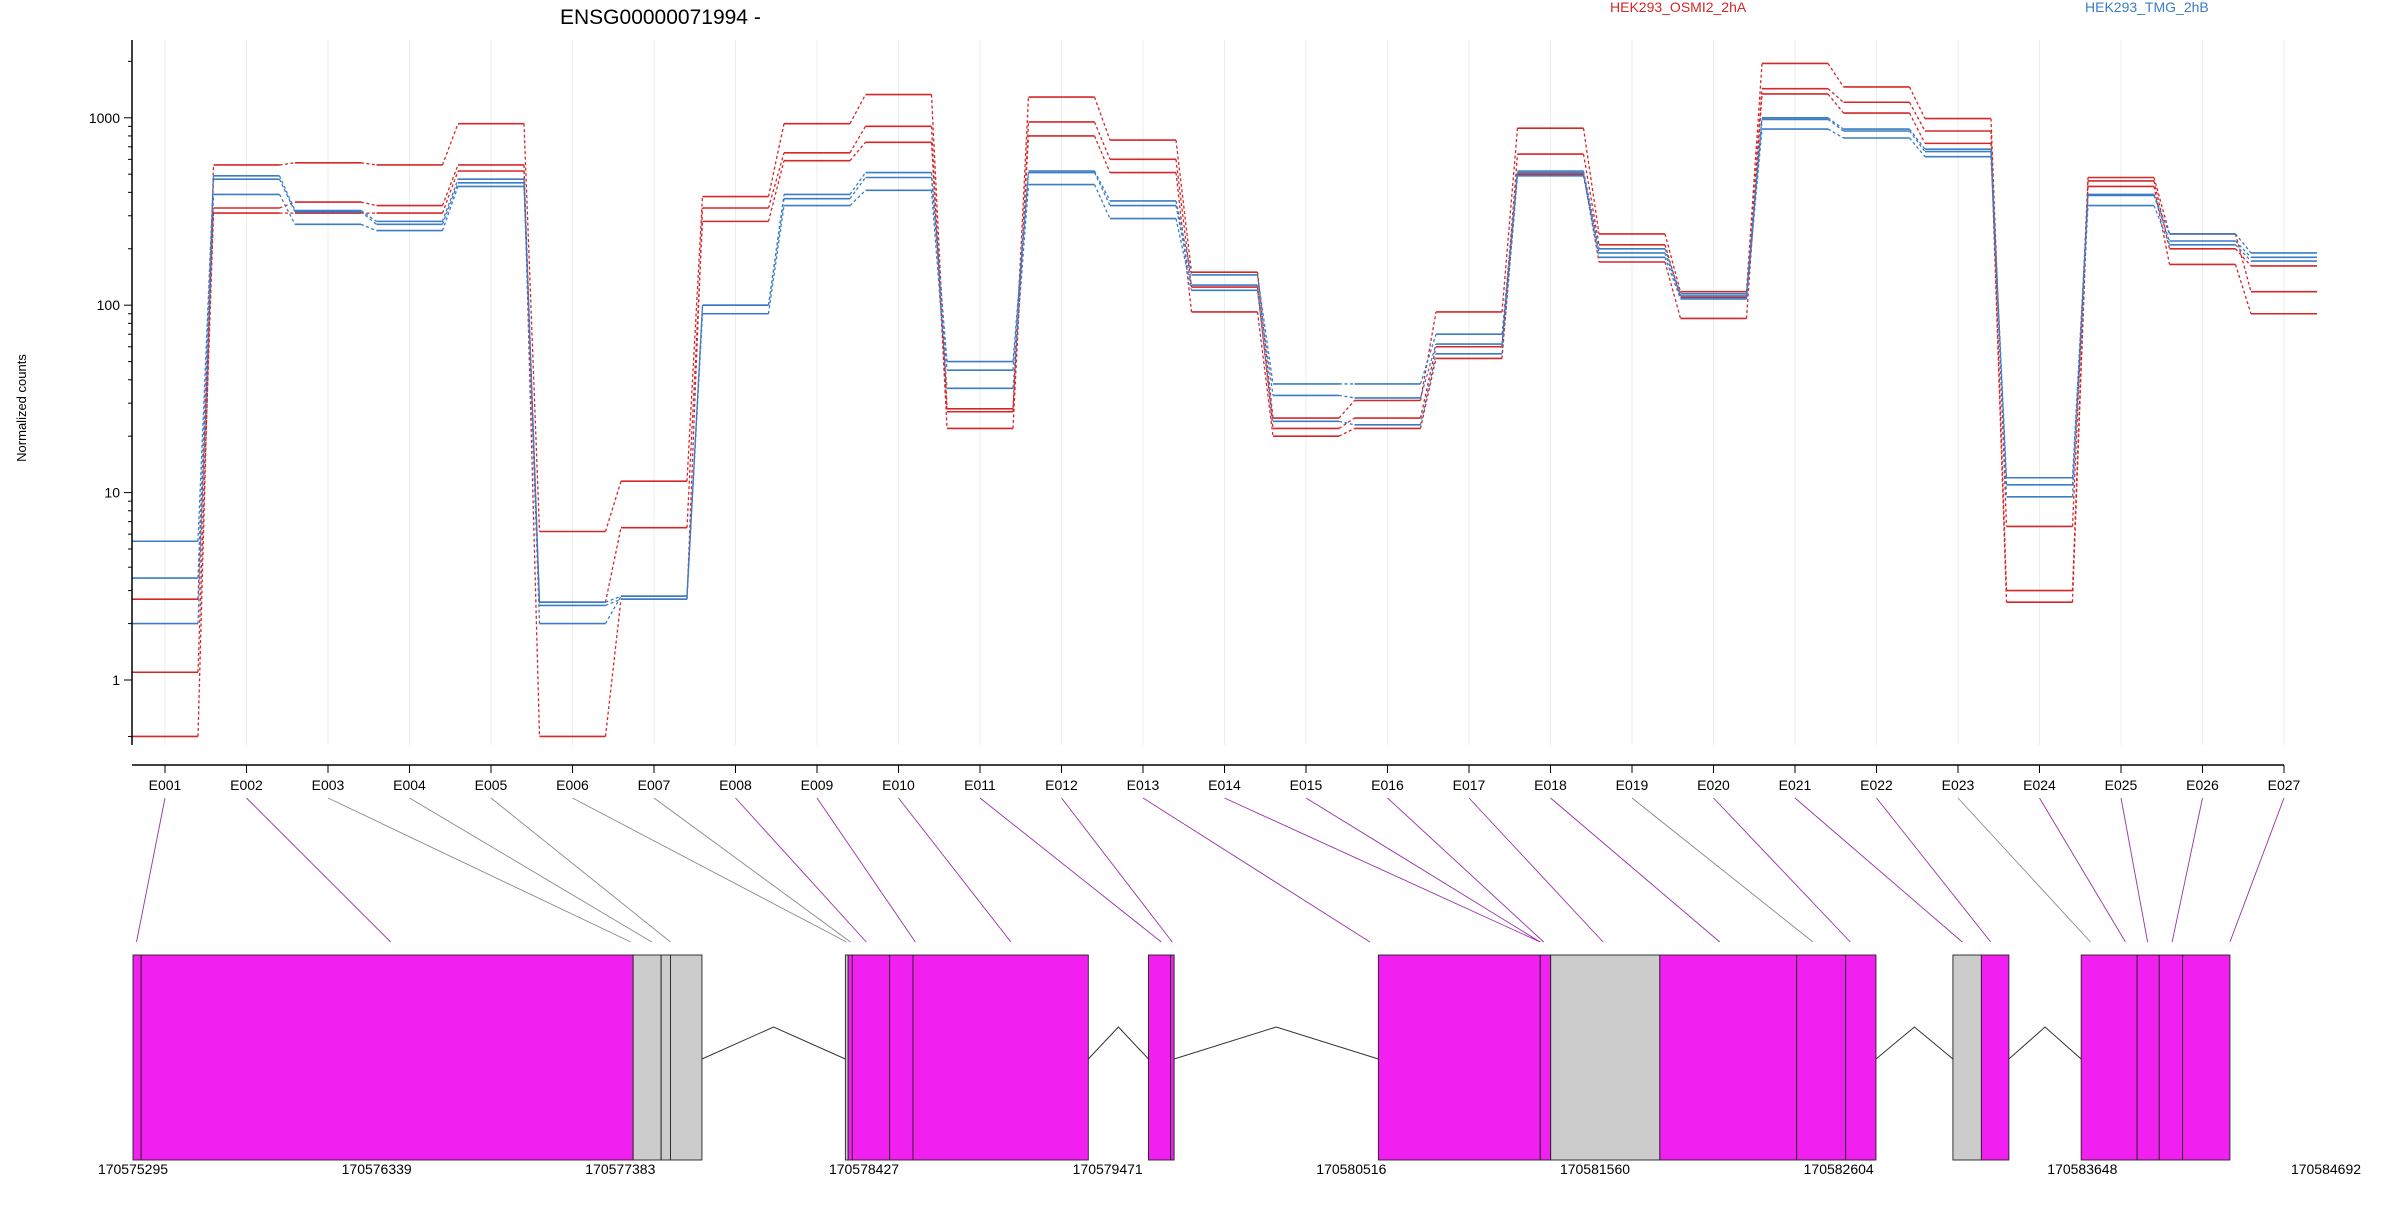 This screenshot has width=2400, height=1205. I want to click on x-tick-label: E019, so click(1632, 785).